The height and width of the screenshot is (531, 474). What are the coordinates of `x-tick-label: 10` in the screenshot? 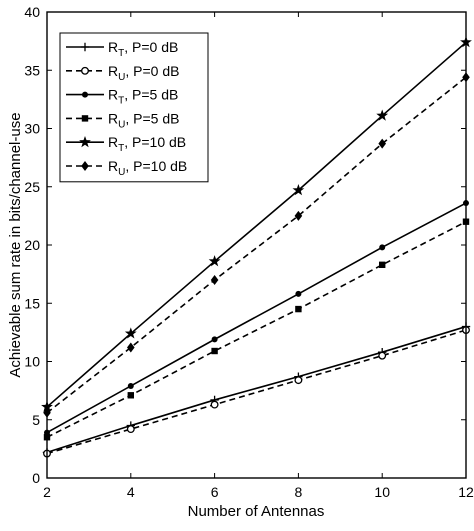 It's located at (382, 492).